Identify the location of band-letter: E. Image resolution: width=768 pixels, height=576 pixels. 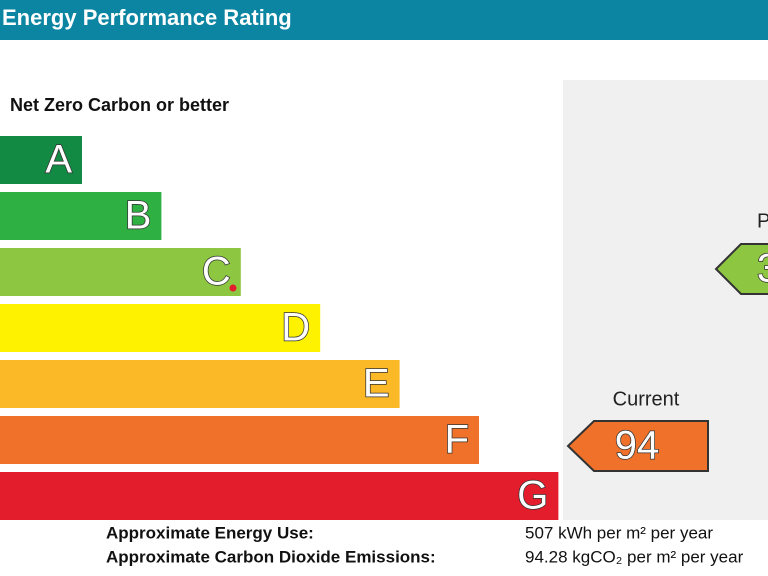
(376, 384).